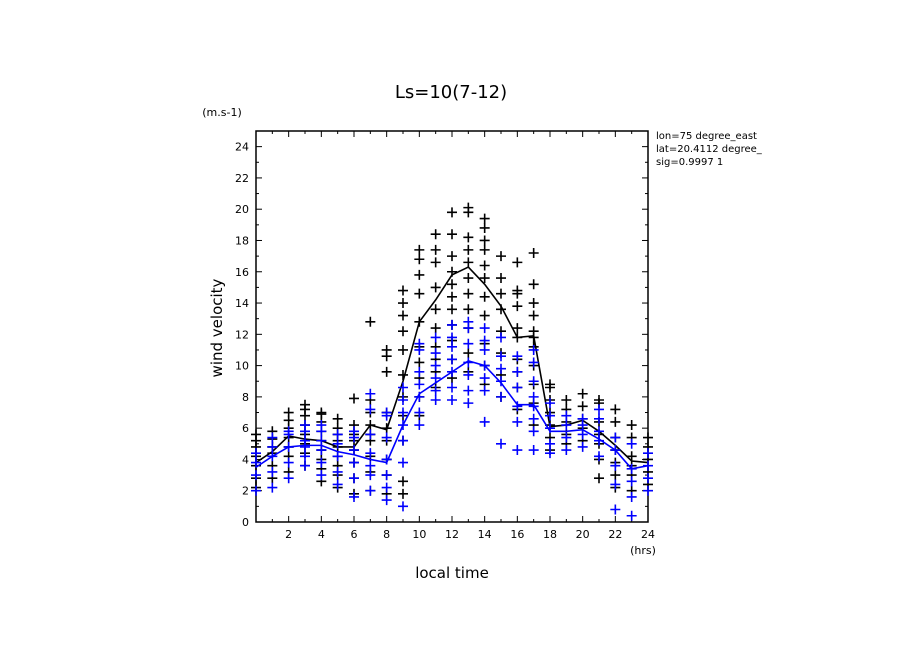 Image resolution: width=904 pixels, height=654 pixels. I want to click on x-tick-label: 4, so click(321, 534).